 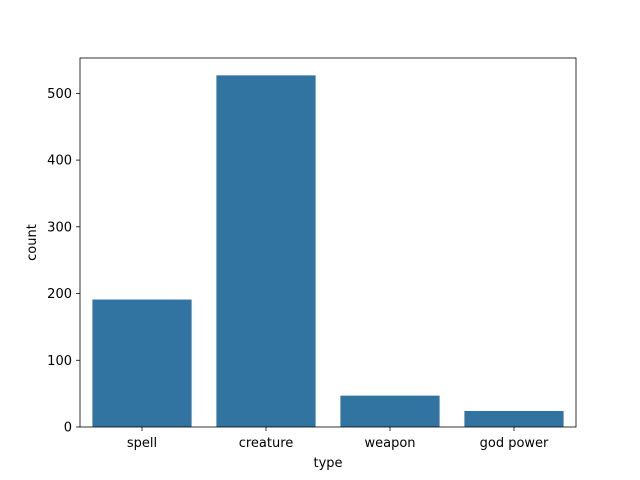 I want to click on y-tick-label: 300, so click(x=59, y=227).